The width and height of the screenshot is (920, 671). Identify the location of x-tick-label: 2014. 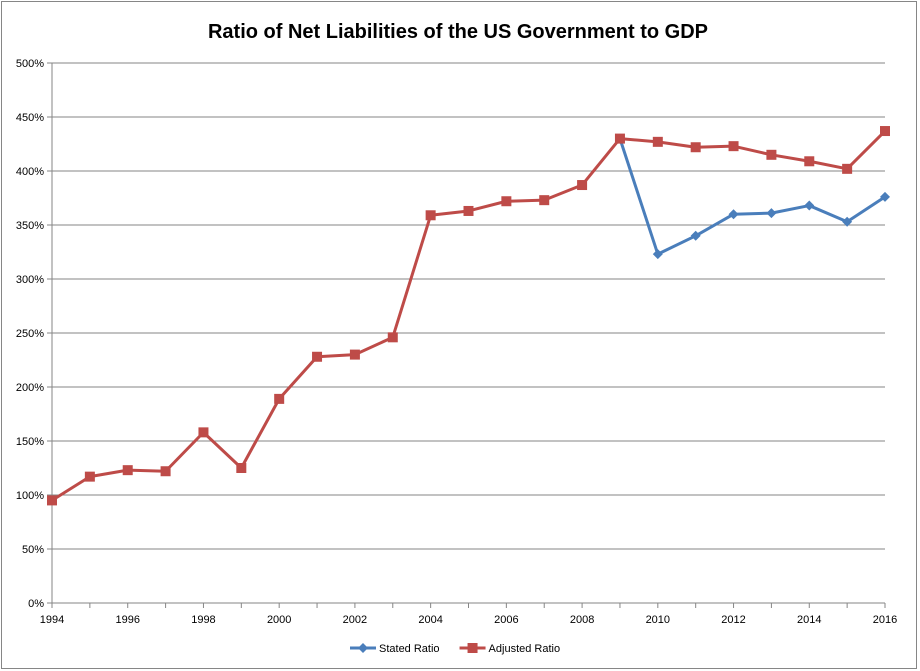
(809, 620).